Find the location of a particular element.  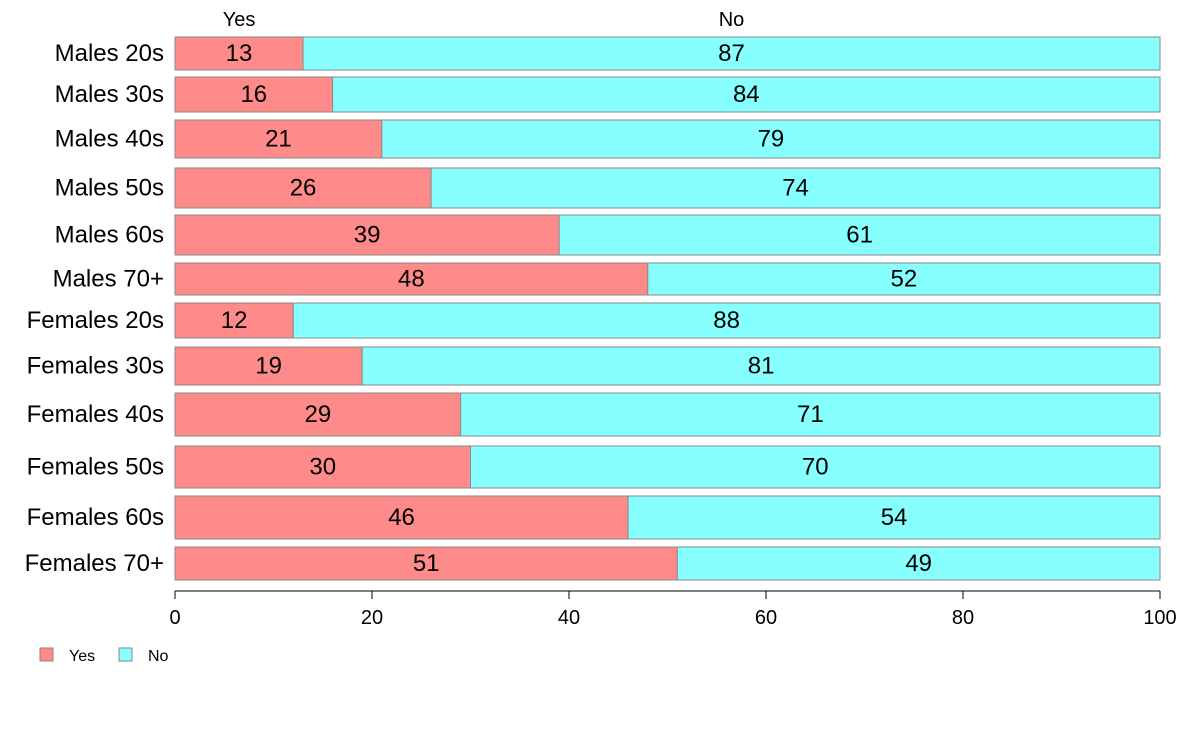

category-label: Females 50s is located at coordinates (95, 467).